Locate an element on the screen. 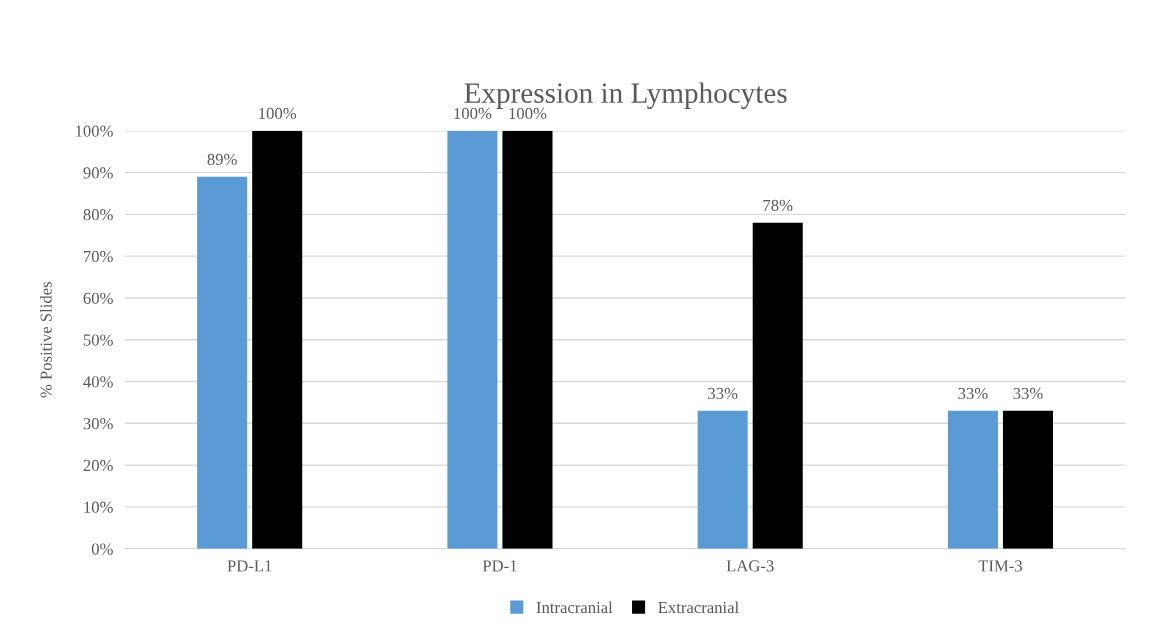 The width and height of the screenshot is (1164, 638). y-tick-label: 50% is located at coordinates (98, 340).